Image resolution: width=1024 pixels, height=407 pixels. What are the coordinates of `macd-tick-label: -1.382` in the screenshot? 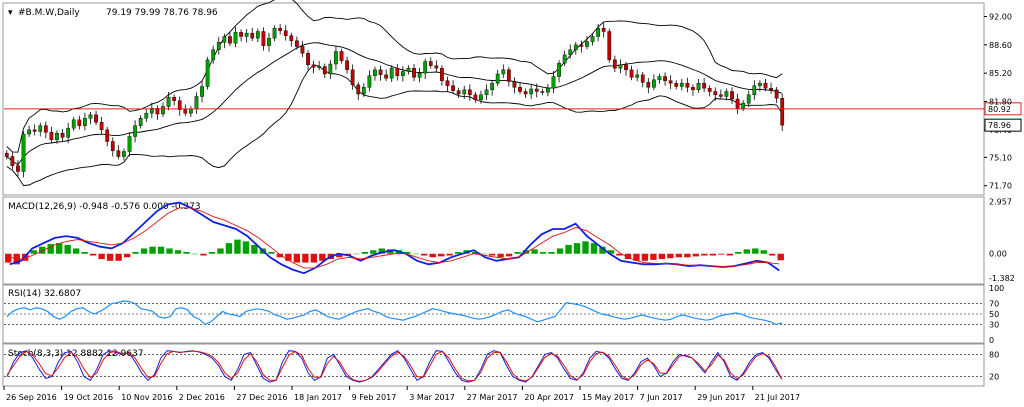 It's located at (1002, 278).